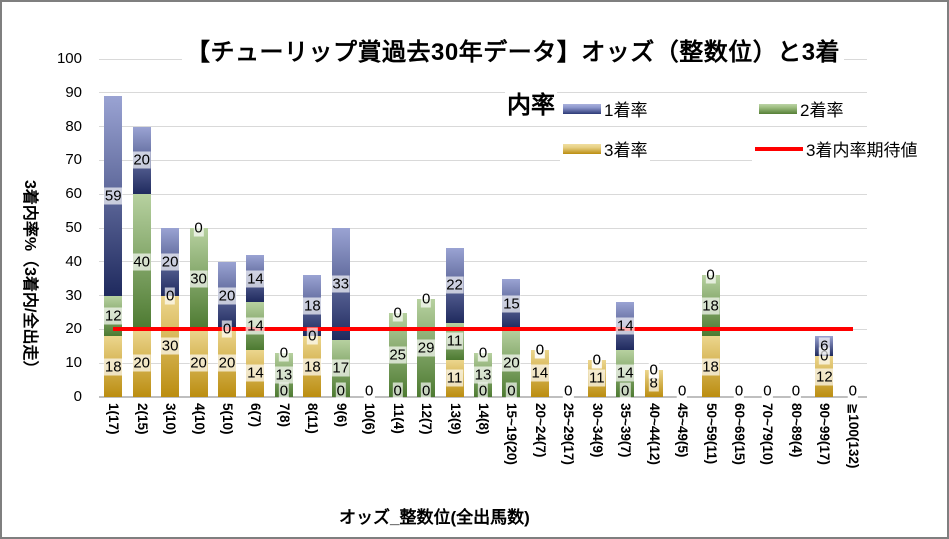 The height and width of the screenshot is (539, 949). What do you see at coordinates (483, 328) in the screenshot?
I see `expected-line` at bounding box center [483, 328].